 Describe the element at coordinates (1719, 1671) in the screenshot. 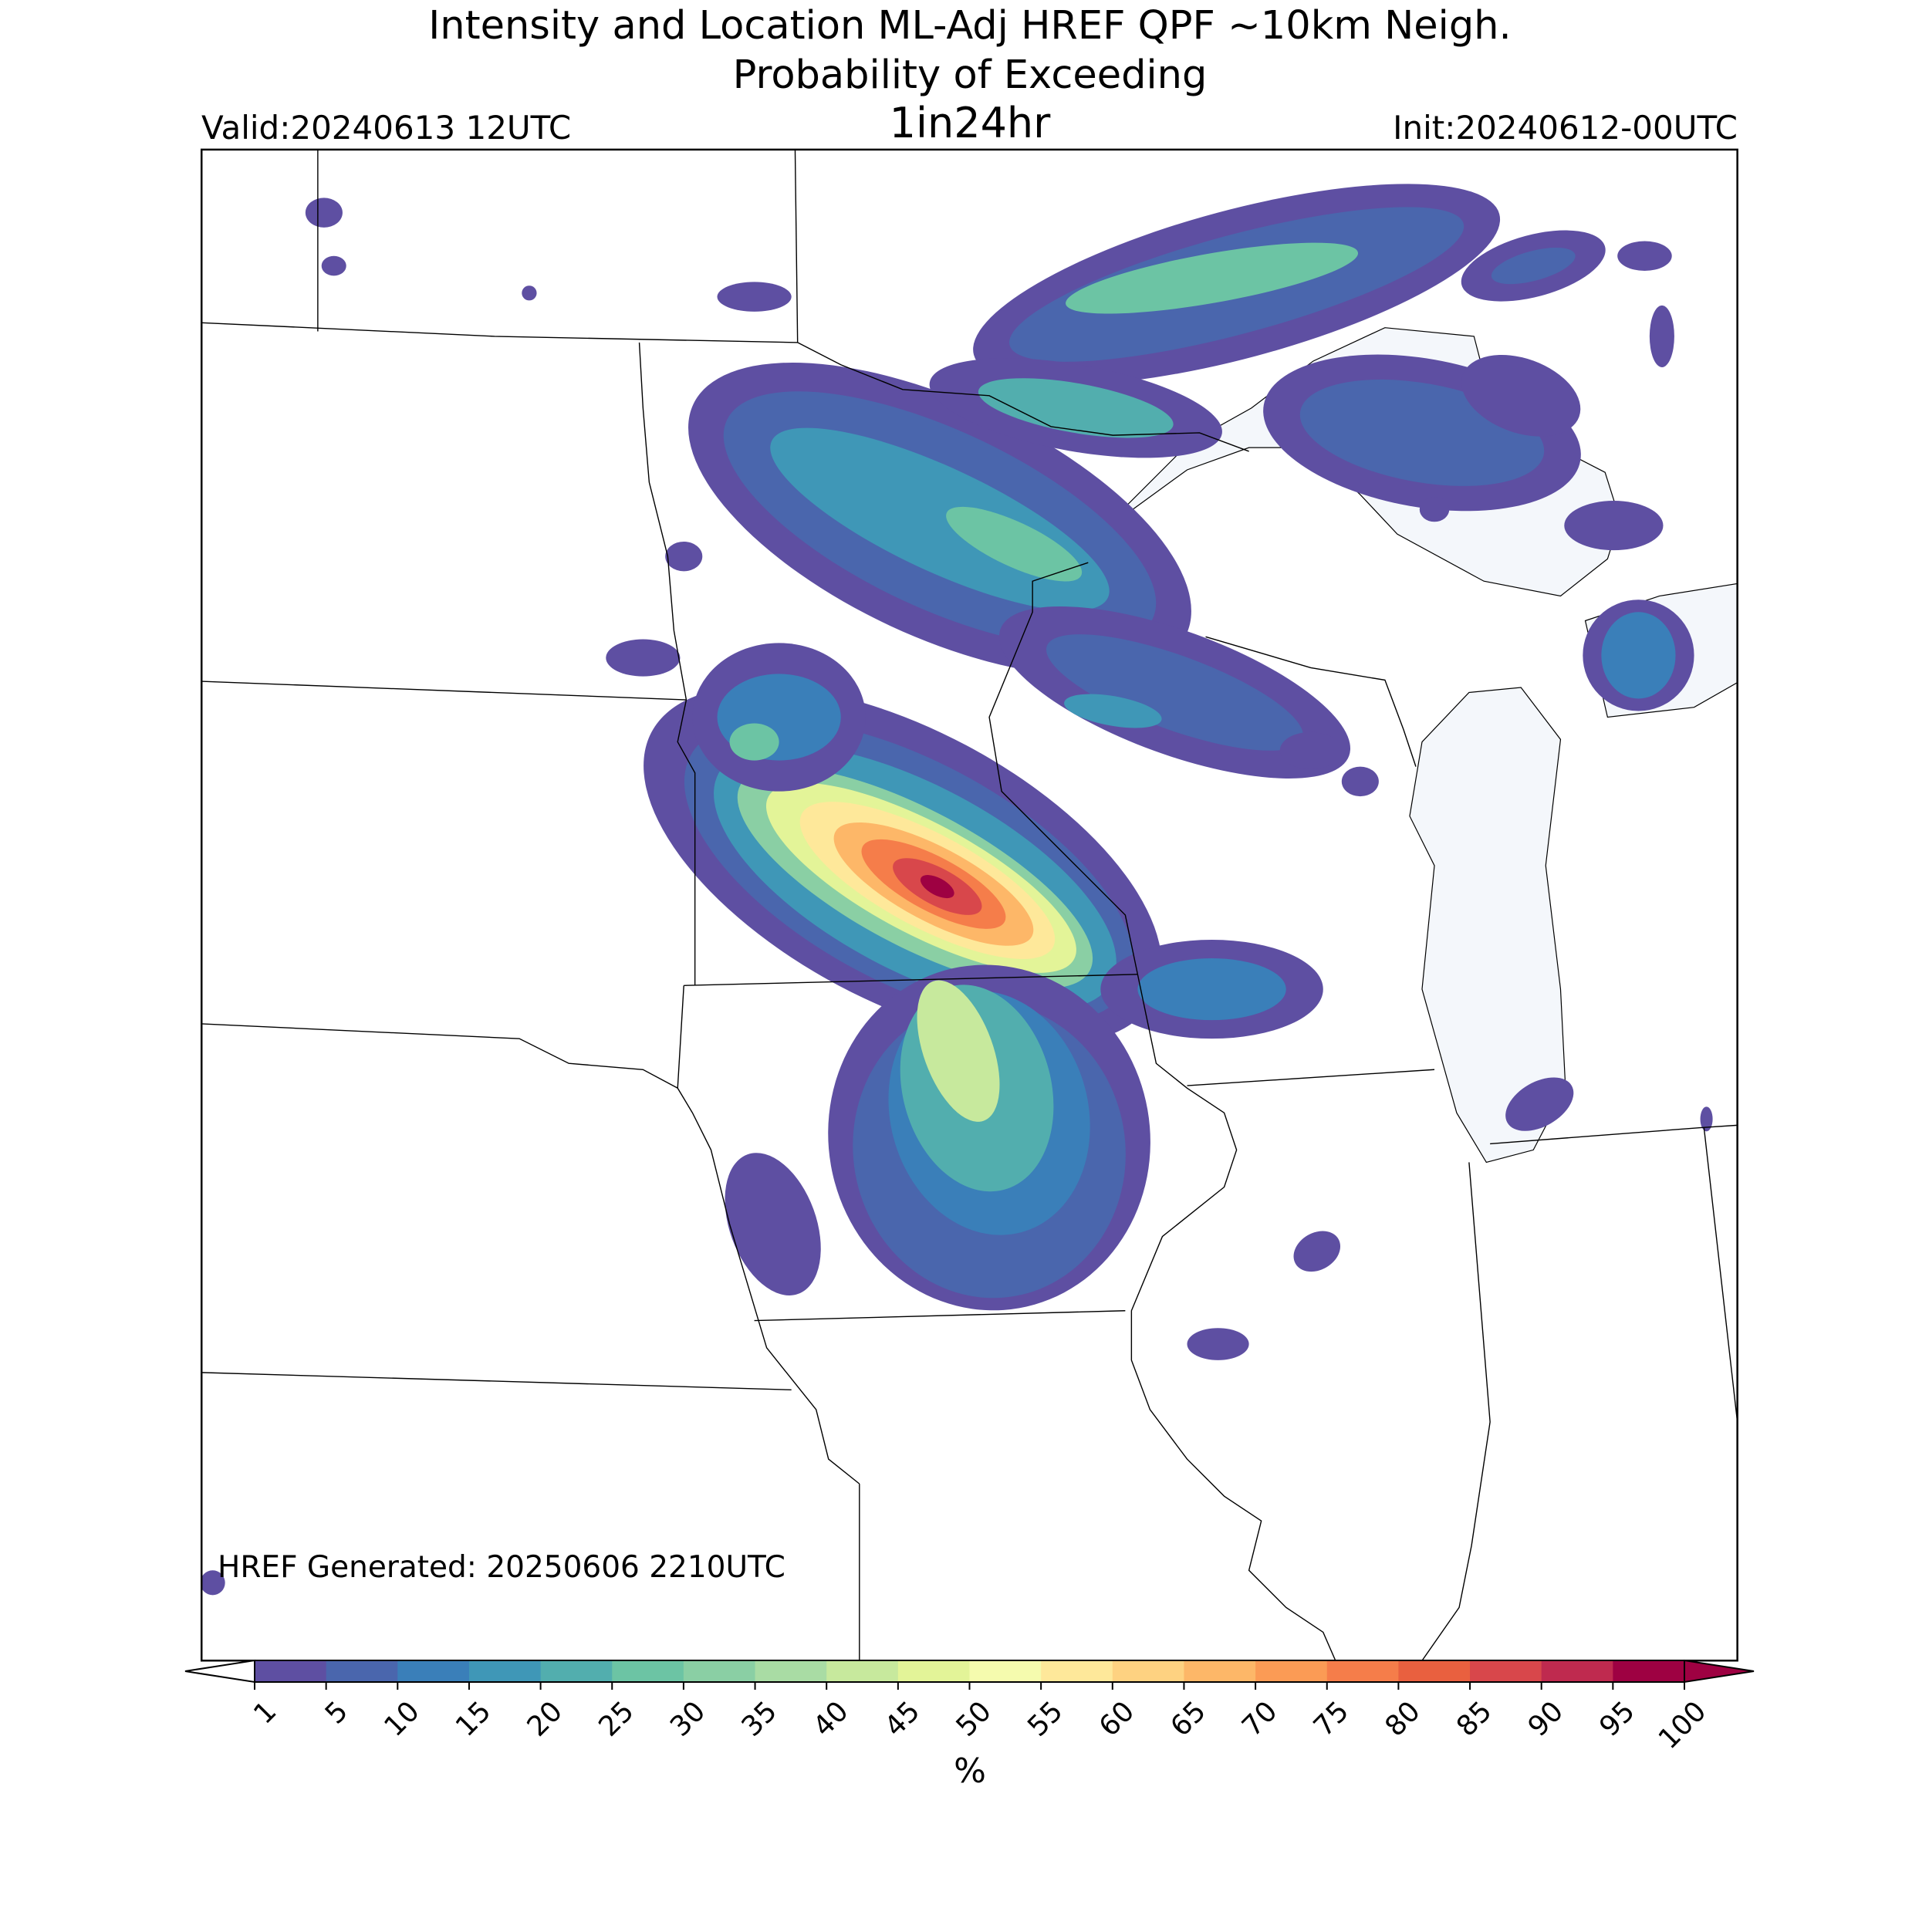

I see `colorbar-over` at that location.